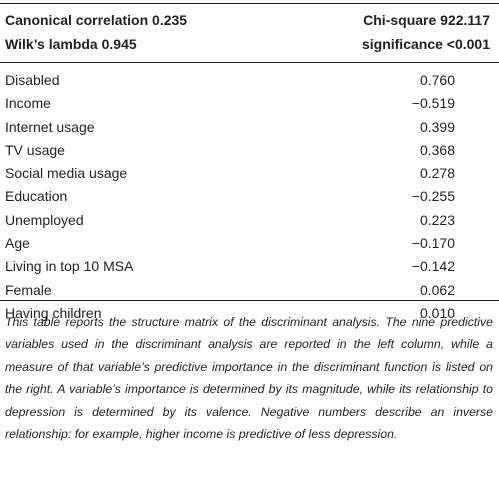  What do you see at coordinates (249, 174) in the screenshot?
I see `table-row: Social media usage 0.278` at bounding box center [249, 174].